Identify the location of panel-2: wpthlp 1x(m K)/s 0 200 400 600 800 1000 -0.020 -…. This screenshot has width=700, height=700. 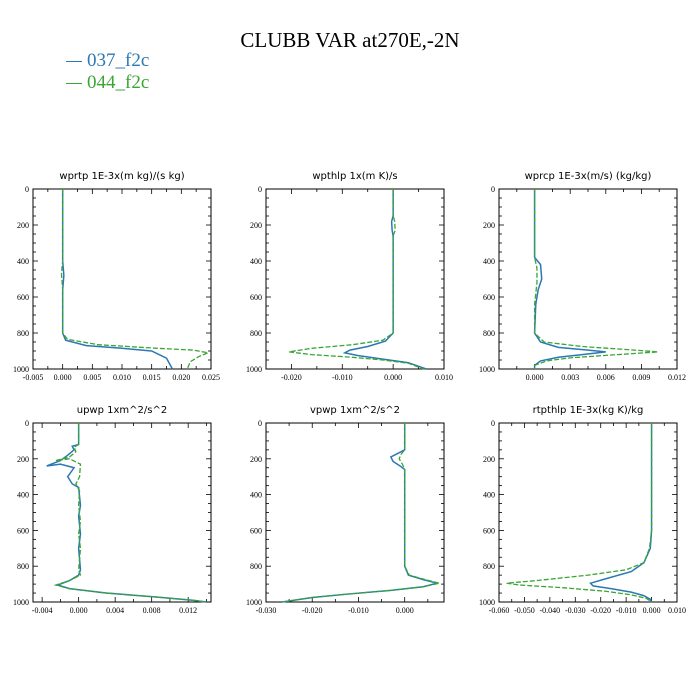
(349, 276).